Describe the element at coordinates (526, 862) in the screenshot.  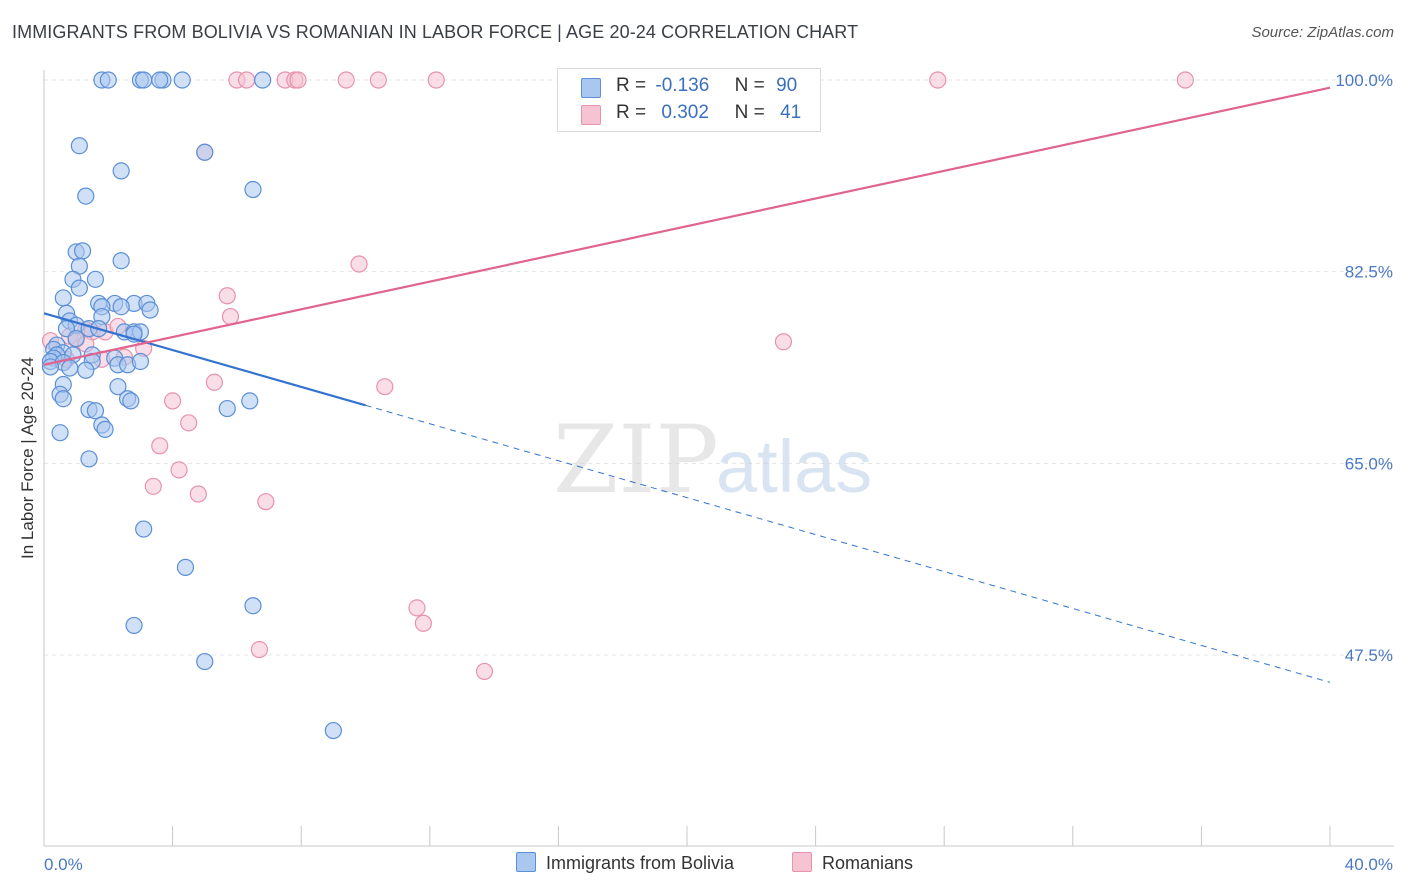
I see `bottom-legend-swatch-blue` at that location.